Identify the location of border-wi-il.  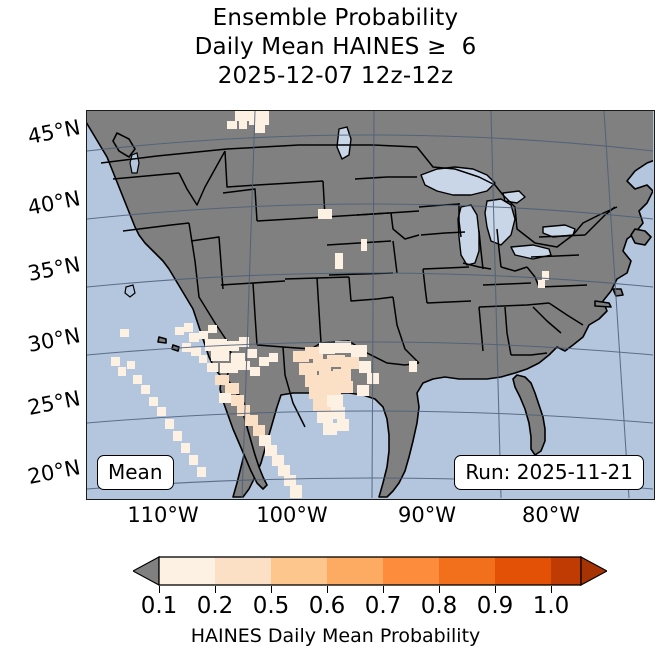
(460, 220).